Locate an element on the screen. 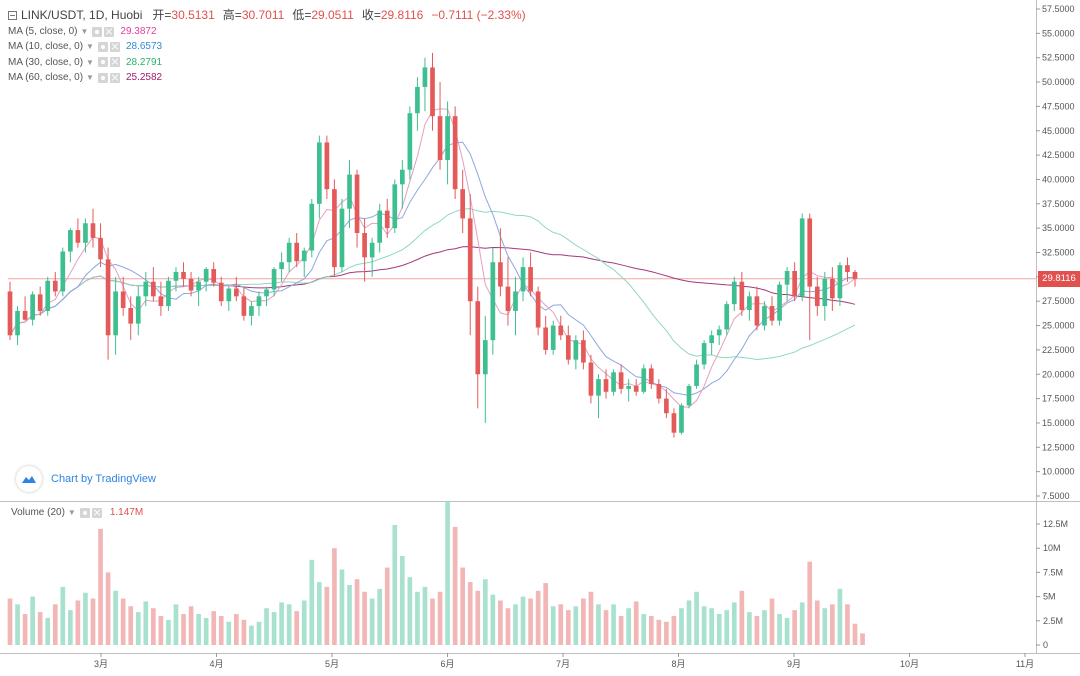 This screenshot has width=1080, height=676. price-tick-label: 32.5000 is located at coordinates (1058, 253).